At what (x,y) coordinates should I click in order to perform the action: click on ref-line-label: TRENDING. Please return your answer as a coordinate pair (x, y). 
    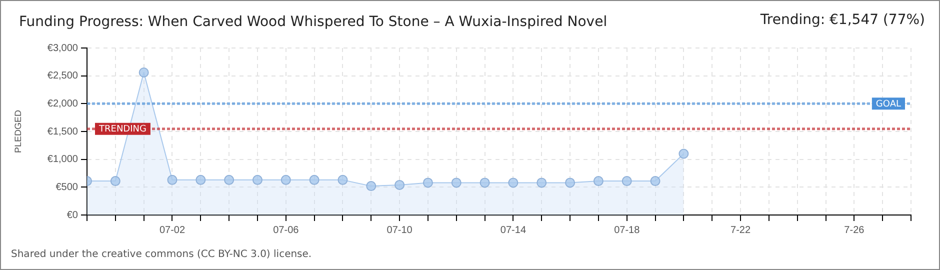
    Looking at the image, I should click on (122, 129).